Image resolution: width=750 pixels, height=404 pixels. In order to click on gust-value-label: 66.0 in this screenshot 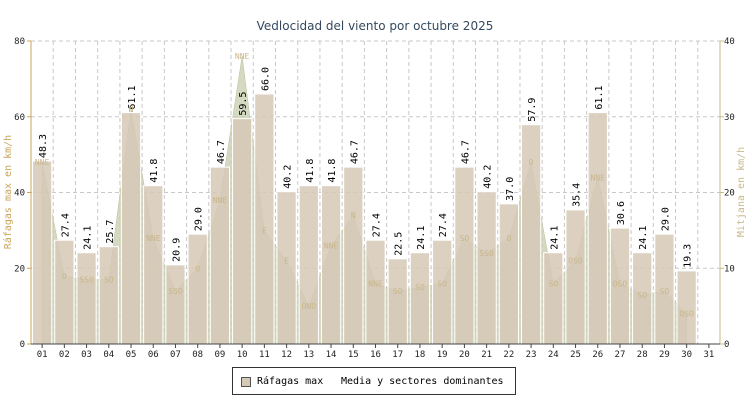, I will do `click(265, 79)`.